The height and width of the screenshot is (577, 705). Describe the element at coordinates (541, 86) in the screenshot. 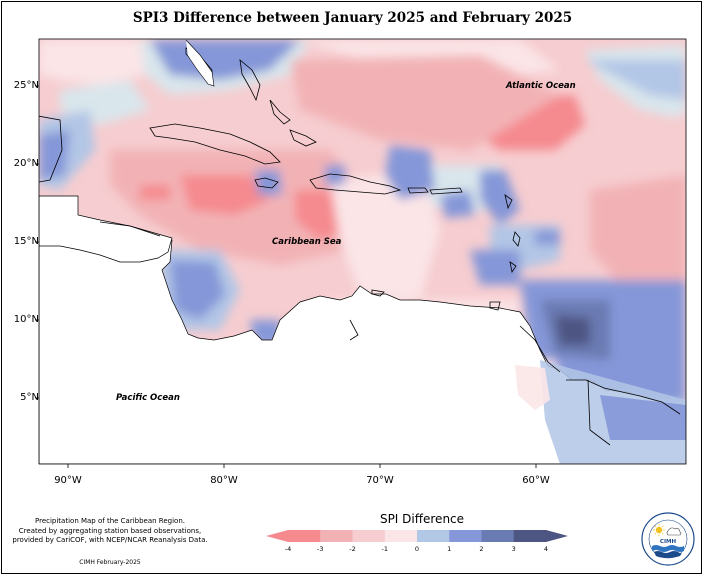

I see `label-atlantic-ocean: Atlantic Ocean` at that location.